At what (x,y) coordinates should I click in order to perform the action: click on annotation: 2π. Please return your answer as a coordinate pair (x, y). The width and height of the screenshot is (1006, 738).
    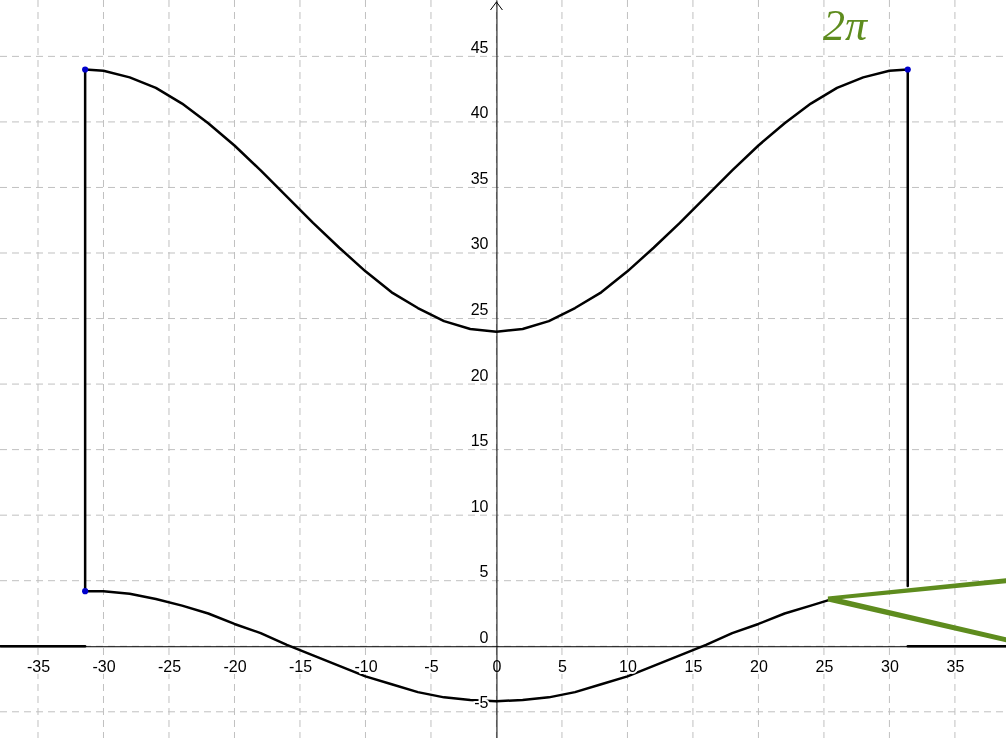
    Looking at the image, I should click on (845, 25).